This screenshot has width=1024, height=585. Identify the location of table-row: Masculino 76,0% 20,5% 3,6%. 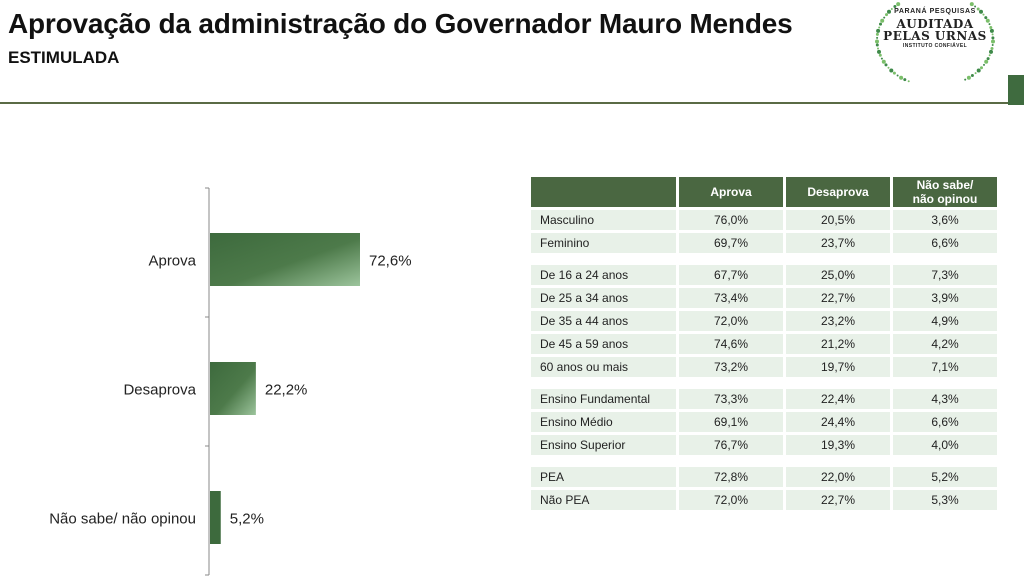
(764, 220).